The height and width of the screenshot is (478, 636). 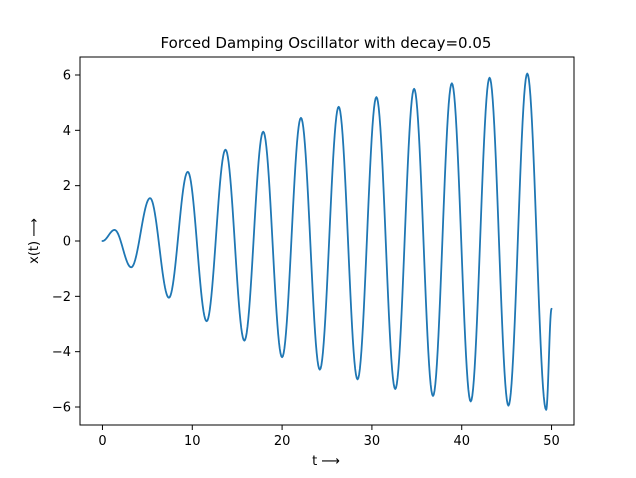 What do you see at coordinates (329, 437) in the screenshot?
I see `x-axis: 0 10 20 30 40 50` at bounding box center [329, 437].